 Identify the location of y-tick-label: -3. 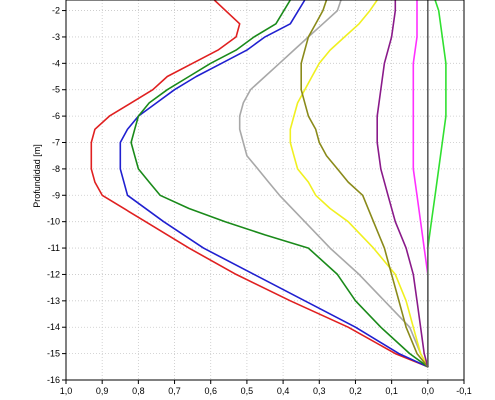
(56, 37).